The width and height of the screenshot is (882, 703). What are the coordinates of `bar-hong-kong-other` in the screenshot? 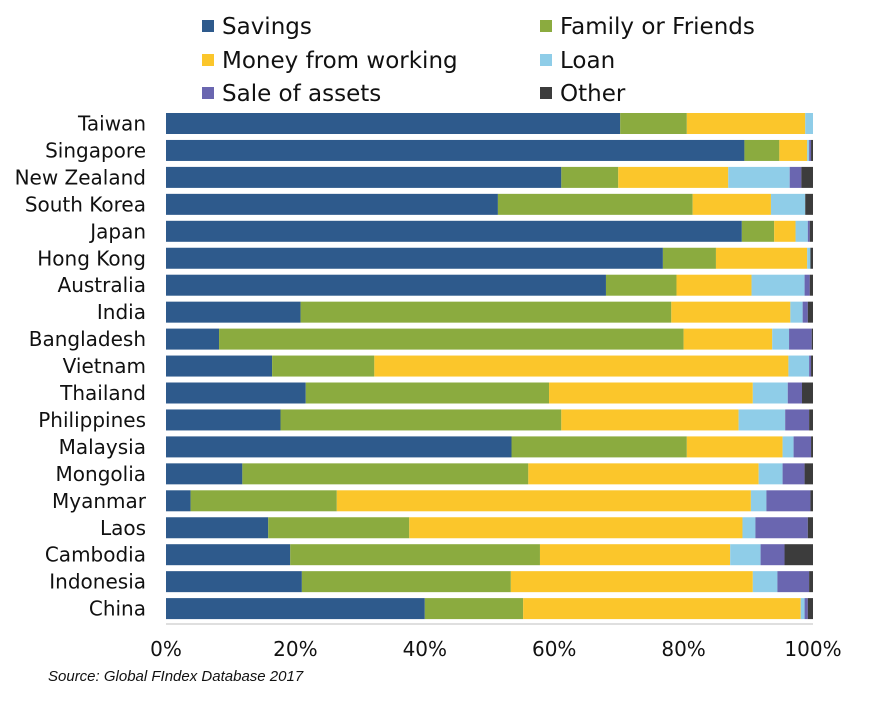 It's located at (811, 258).